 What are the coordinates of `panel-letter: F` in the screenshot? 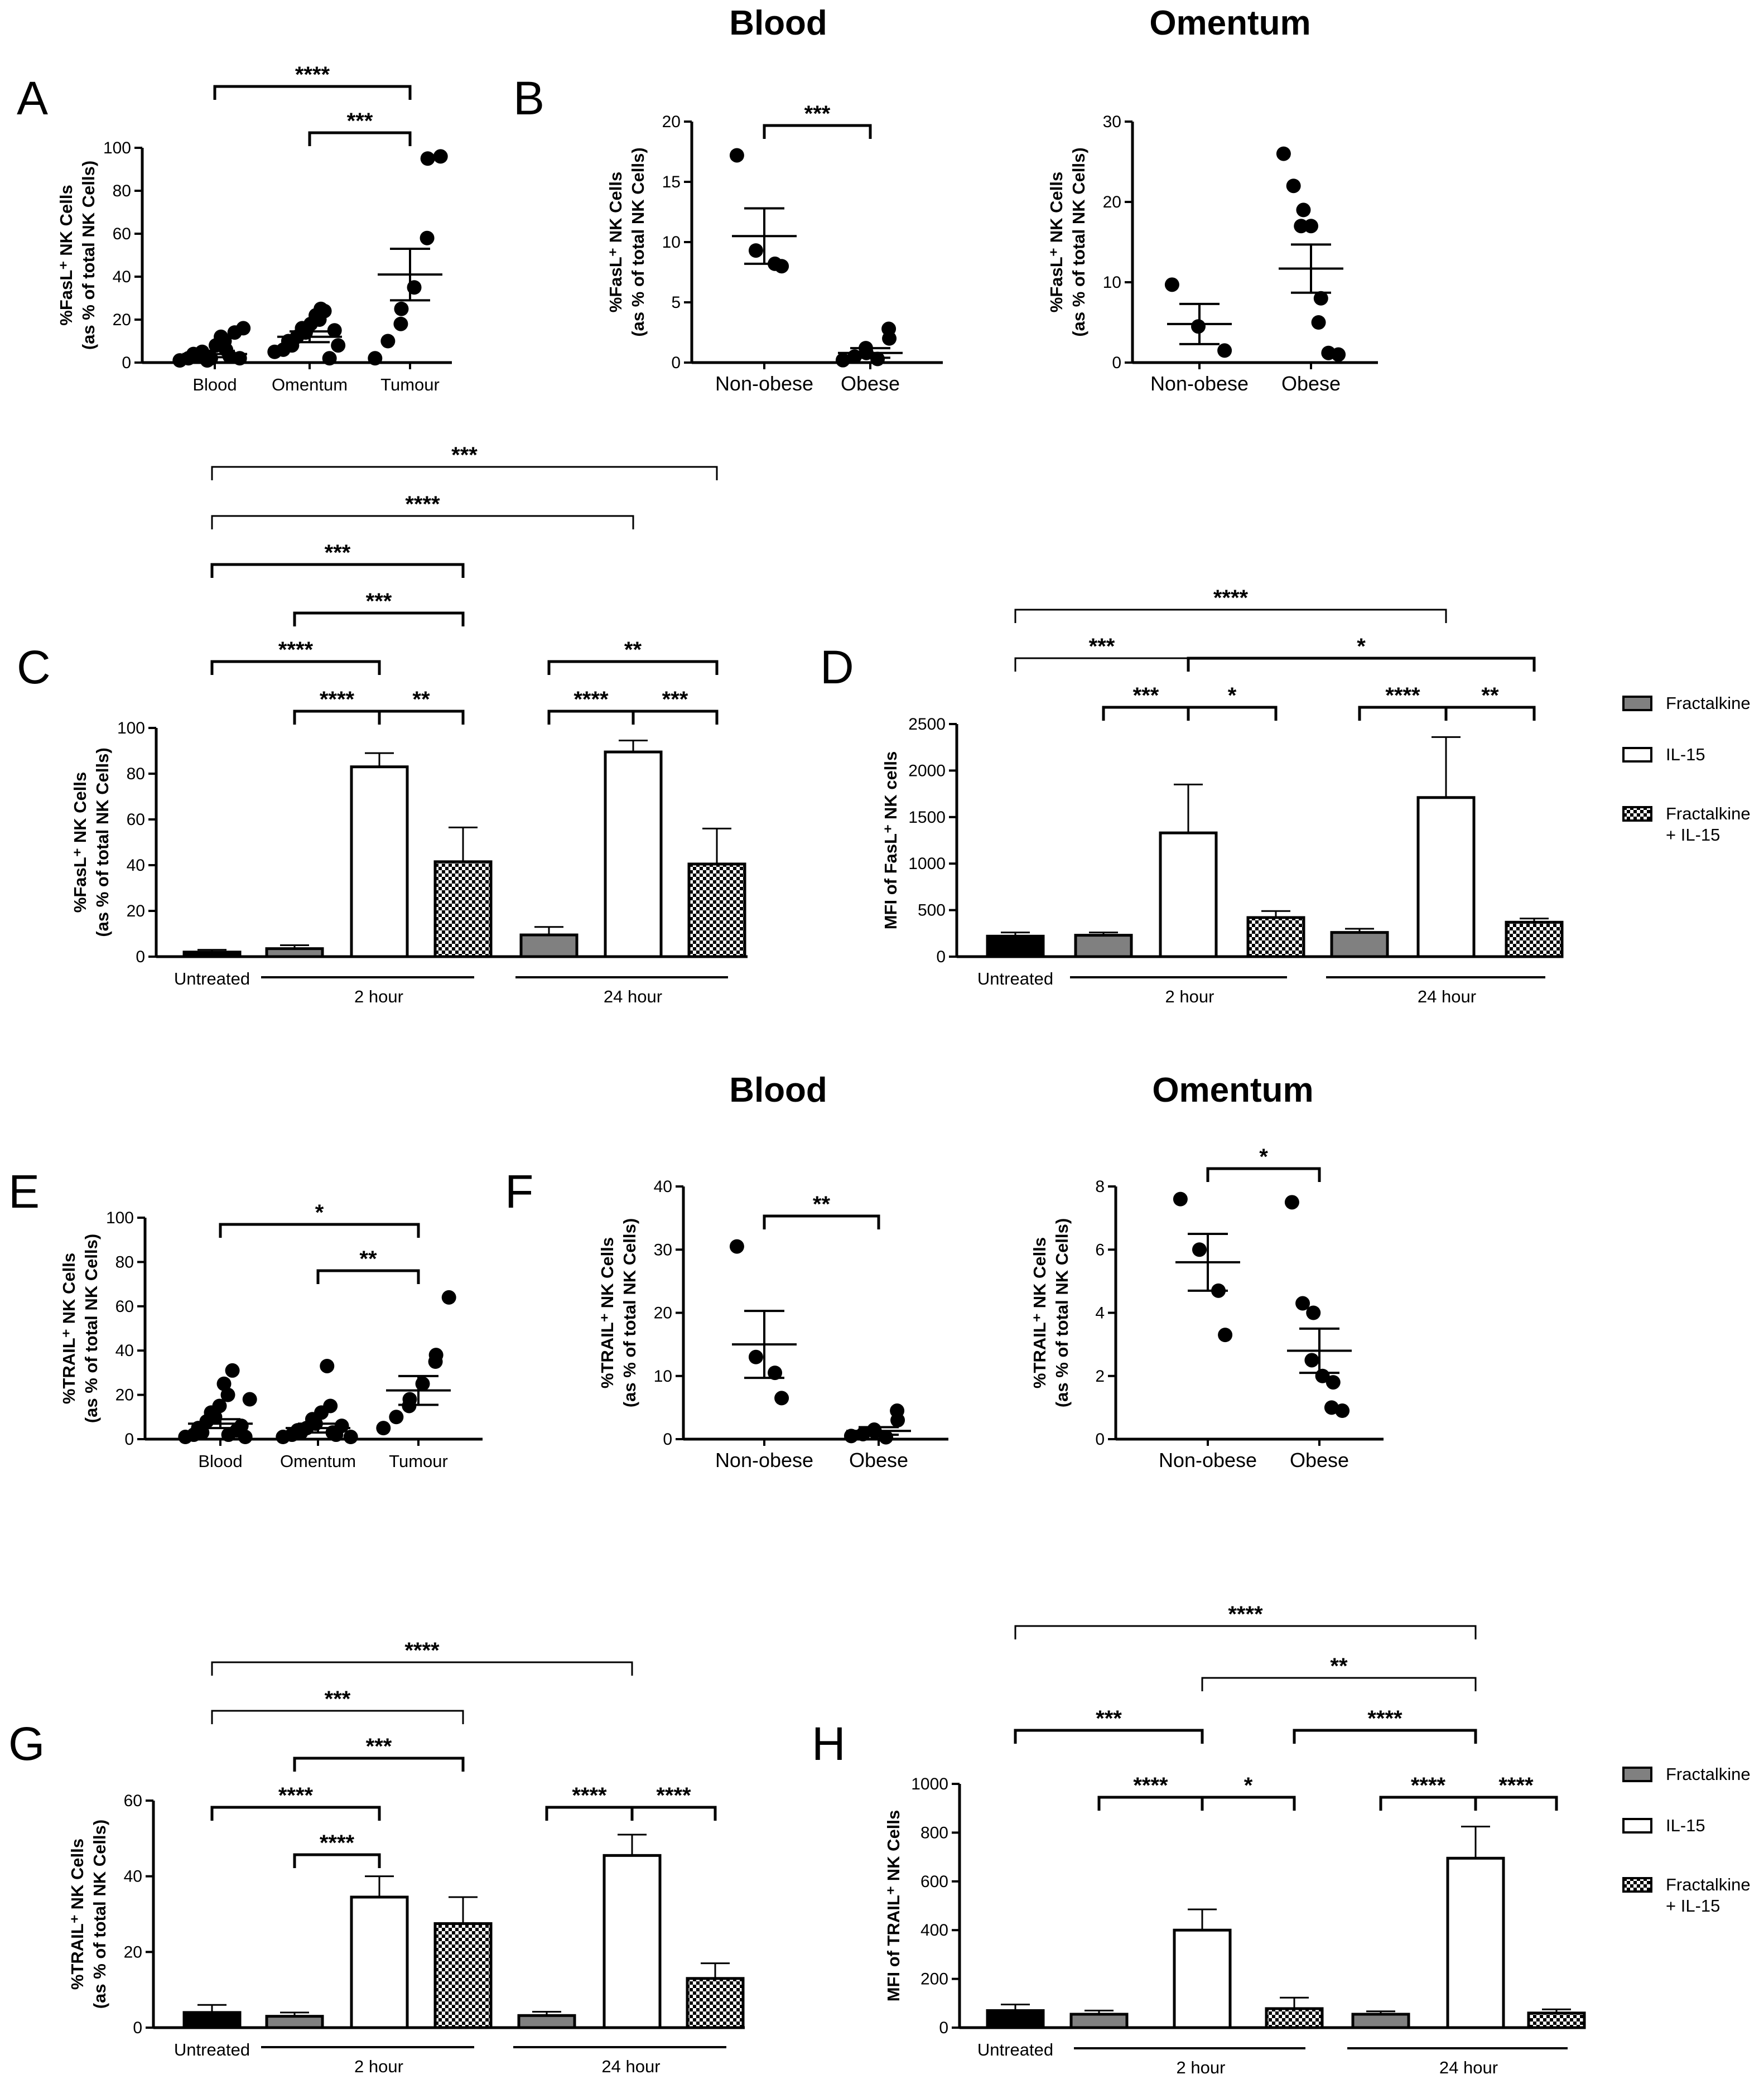 It's located at (519, 1191).